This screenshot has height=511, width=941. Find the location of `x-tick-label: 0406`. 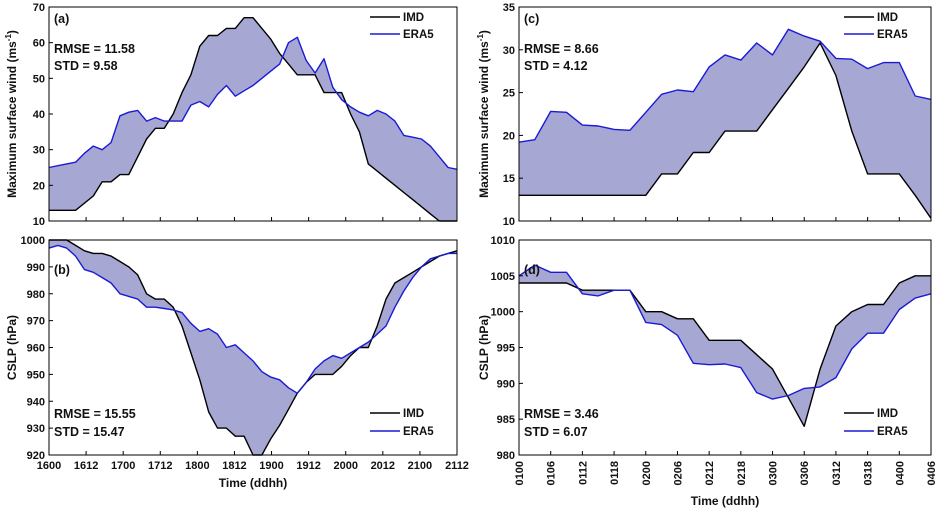

x-tick-label: 0406 is located at coordinates (932, 473).